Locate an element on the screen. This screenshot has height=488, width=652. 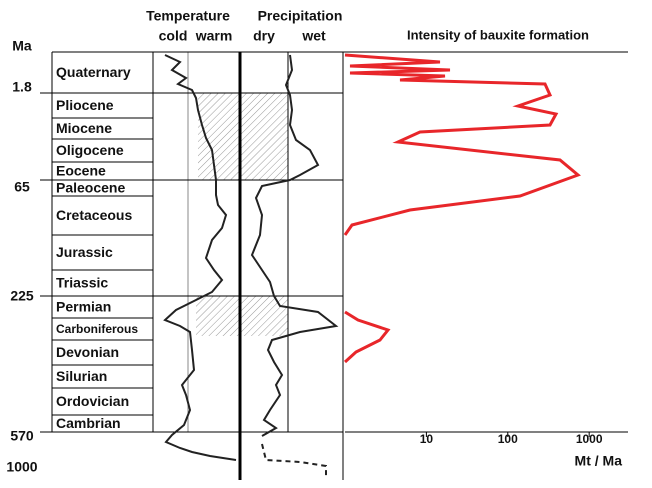
period-label: Jurassic is located at coordinates (84, 252).